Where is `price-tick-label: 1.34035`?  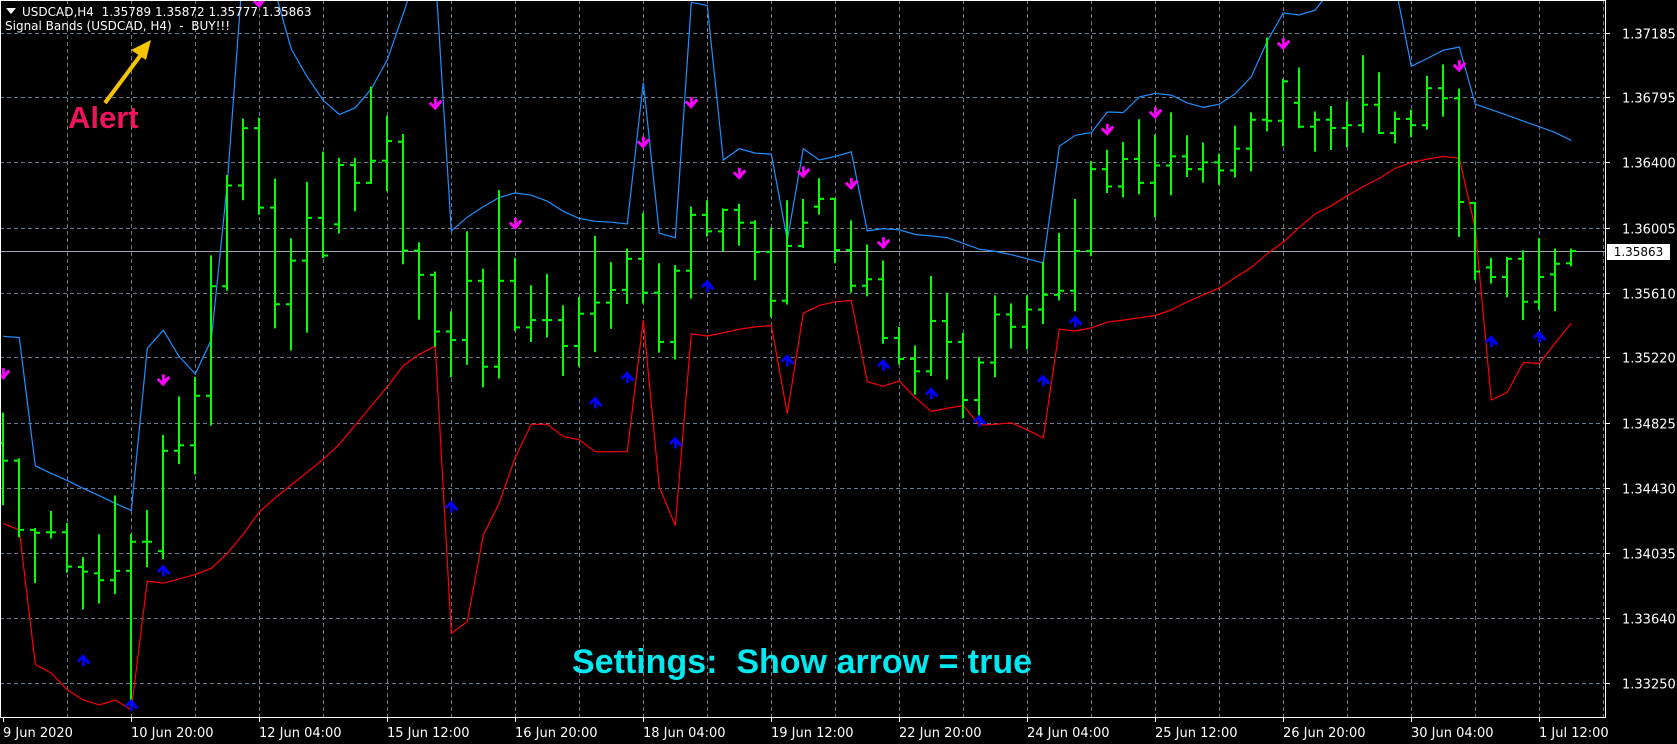 price-tick-label: 1.34035 is located at coordinates (1649, 555).